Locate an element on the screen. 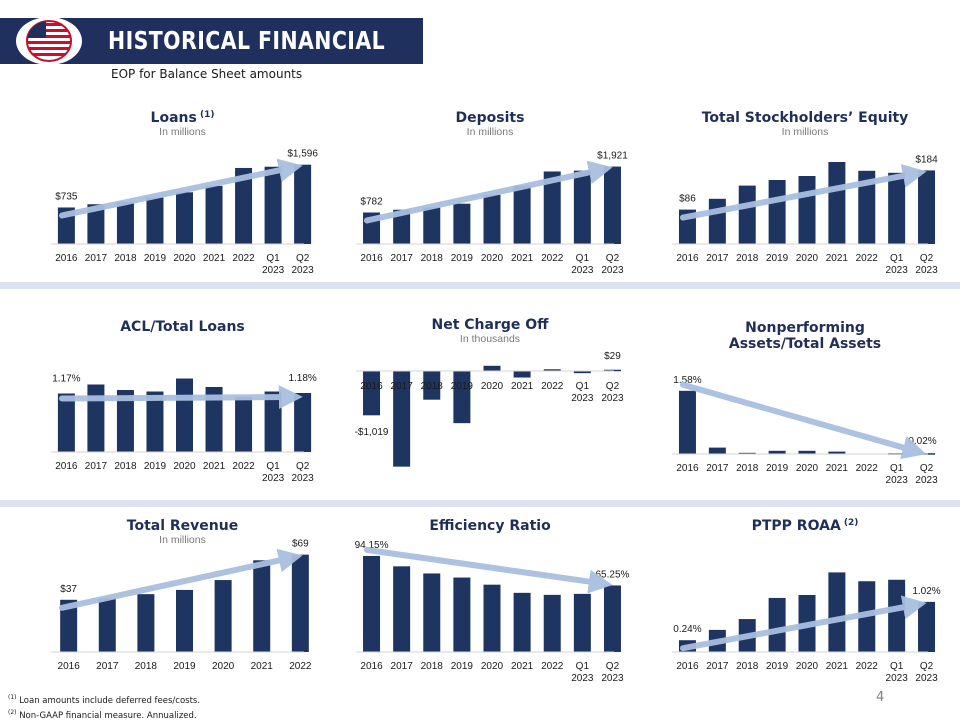 This screenshot has height=722, width=960. data-label: 1.58% is located at coordinates (687, 380).